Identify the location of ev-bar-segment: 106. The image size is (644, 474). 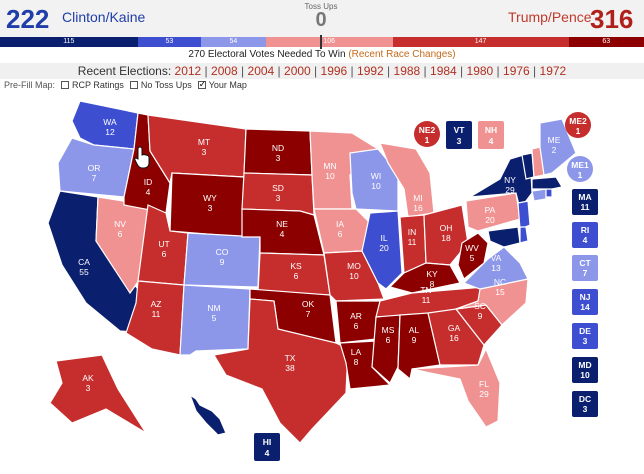
(329, 42).